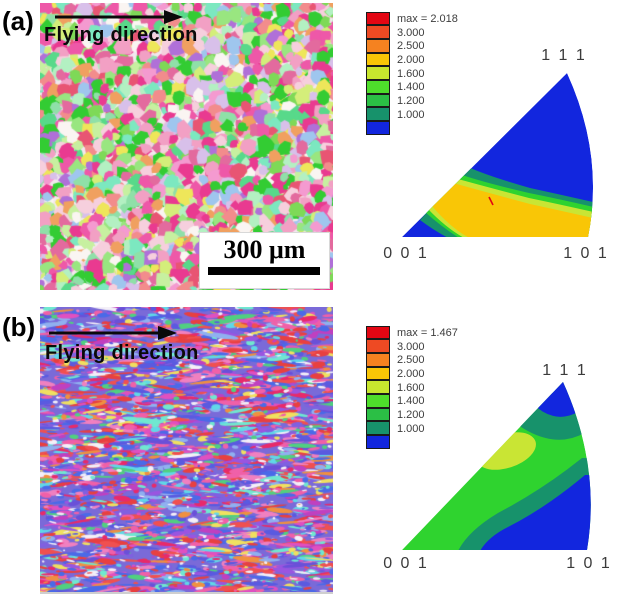  What do you see at coordinates (564, 55) in the screenshot?
I see `ipf-a-corner-111: 1 1 1` at bounding box center [564, 55].